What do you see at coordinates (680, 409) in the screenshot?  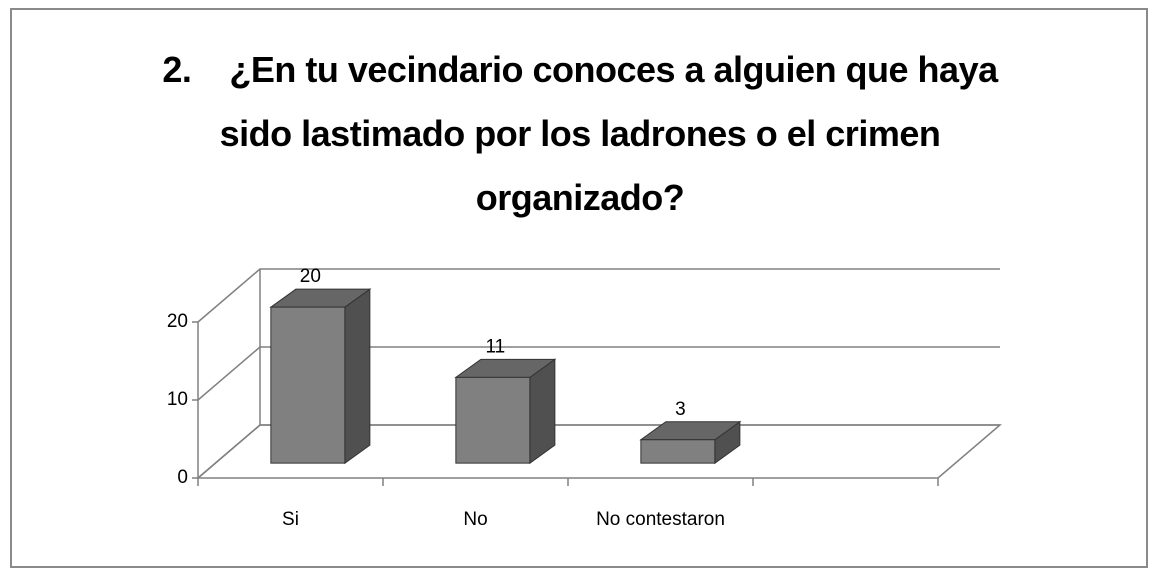 I see `data-label: 3` at bounding box center [680, 409].